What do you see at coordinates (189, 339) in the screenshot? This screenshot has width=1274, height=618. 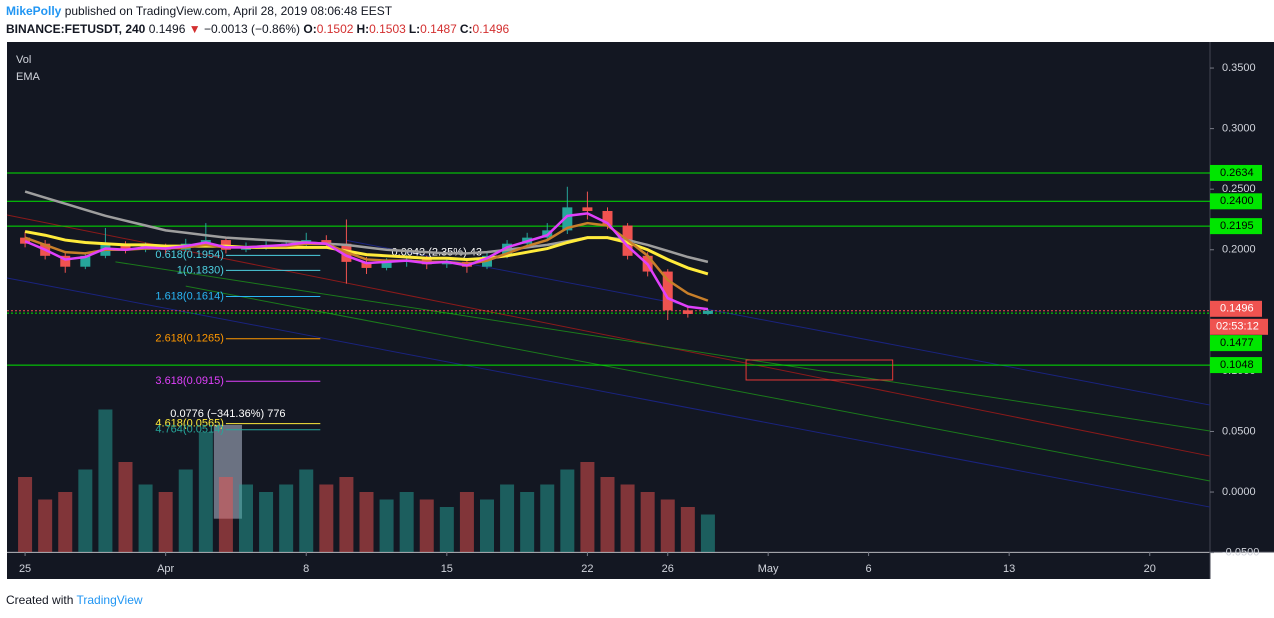 I see `fib-label: 2.618(0.1265)` at bounding box center [189, 339].